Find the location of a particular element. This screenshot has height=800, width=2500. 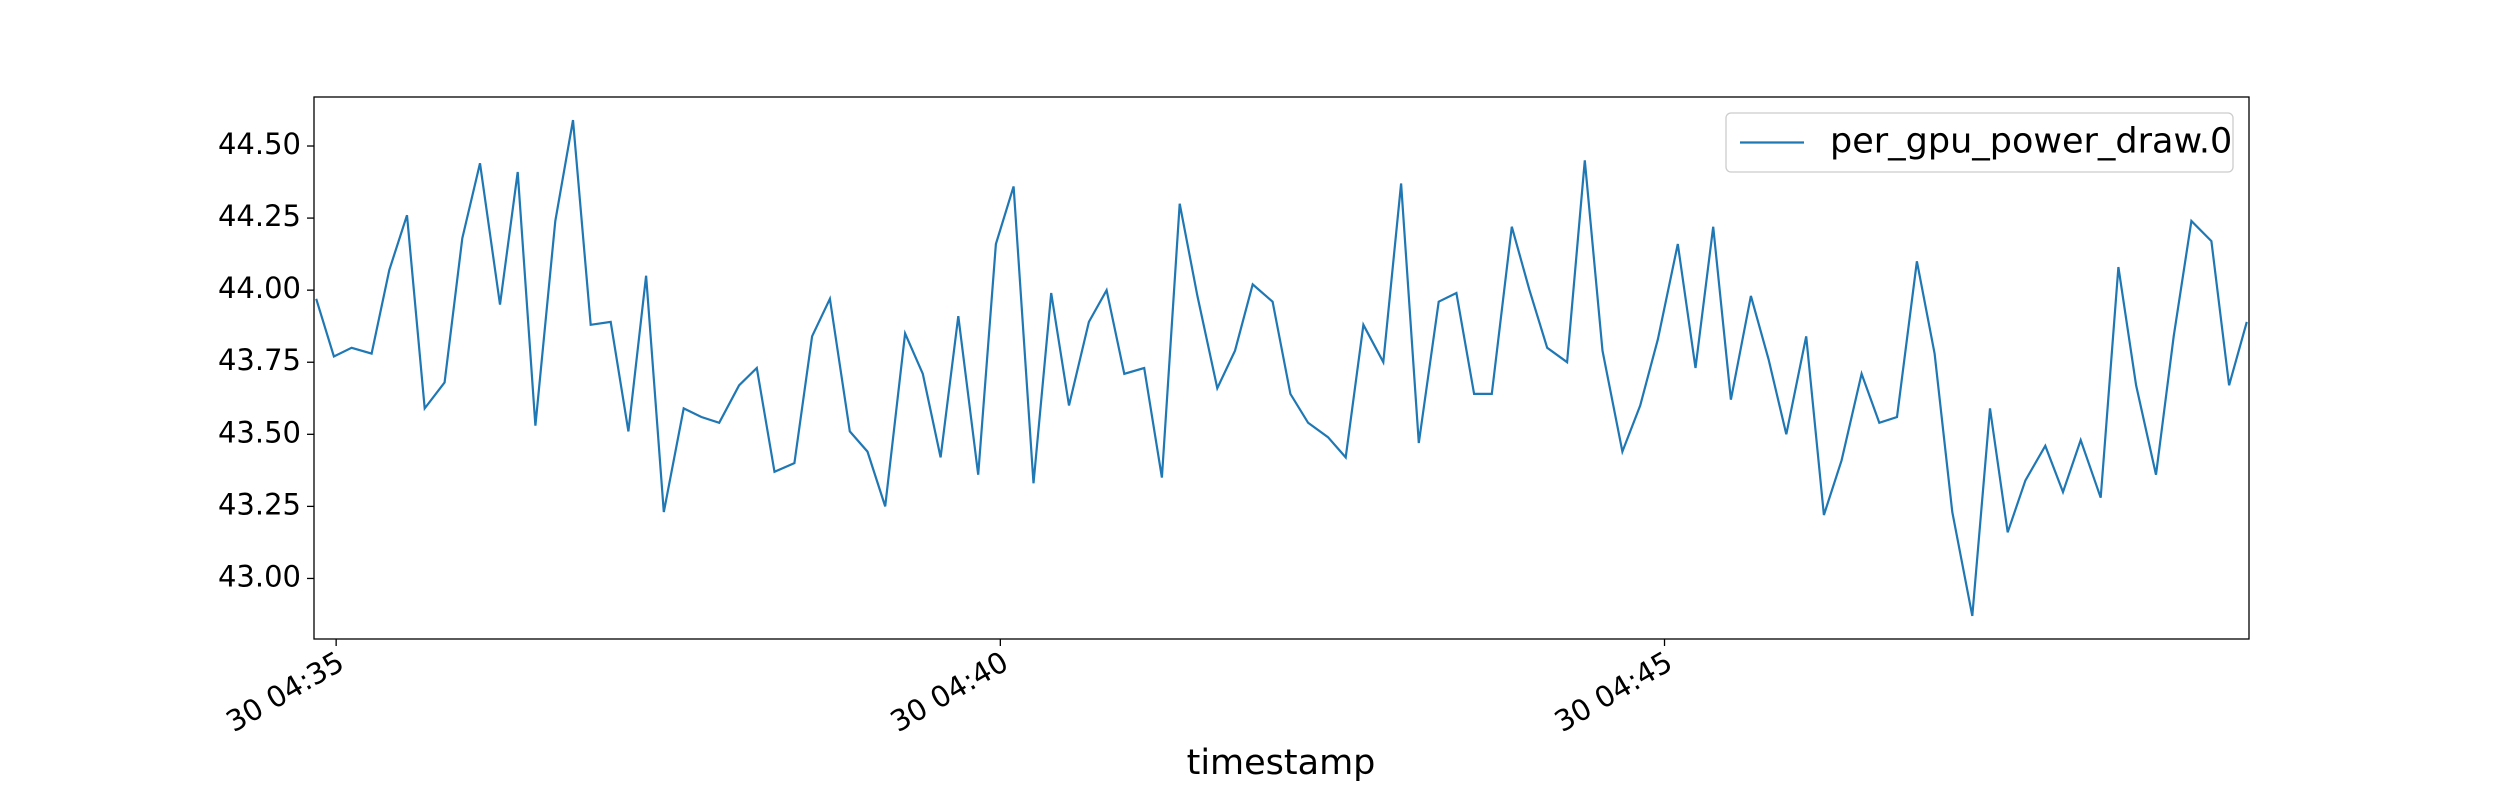

y-tick-label: 44.00 is located at coordinates (259, 288).